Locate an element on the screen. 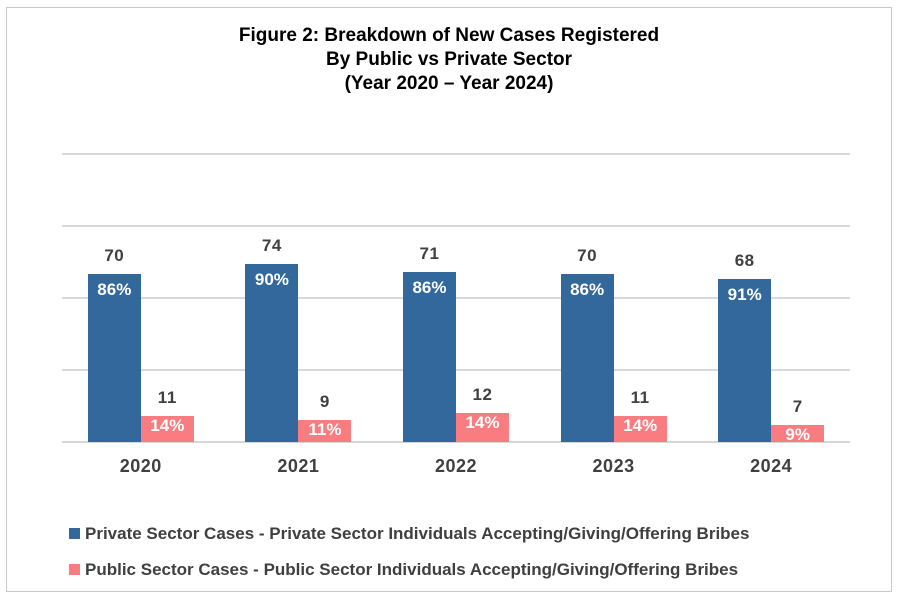  private-bar-column: 68 91% is located at coordinates (745, 346).